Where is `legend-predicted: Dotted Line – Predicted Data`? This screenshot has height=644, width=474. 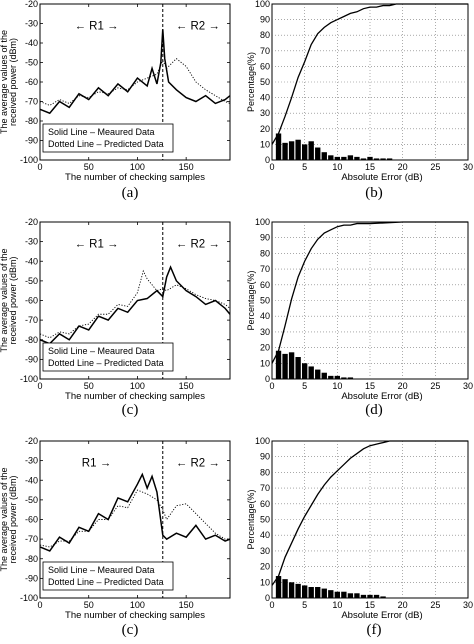
legend-predicted: Dotted Line – Predicted Data is located at coordinates (106, 144).